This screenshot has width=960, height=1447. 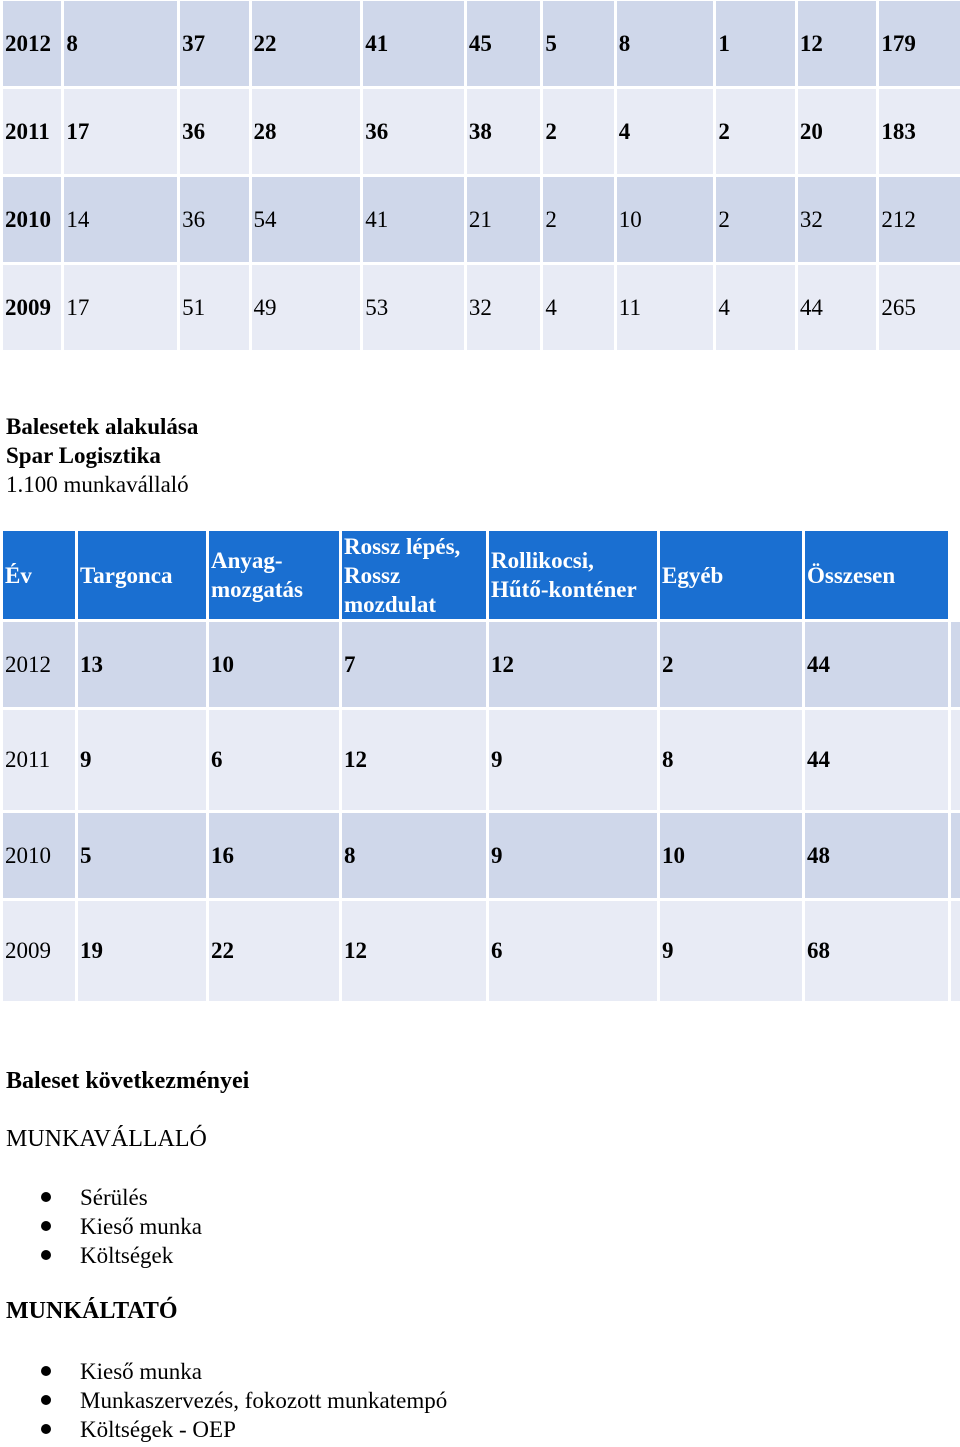 I want to click on table-row: 2009 19 22 12 6 9 68, so click(x=481, y=951).